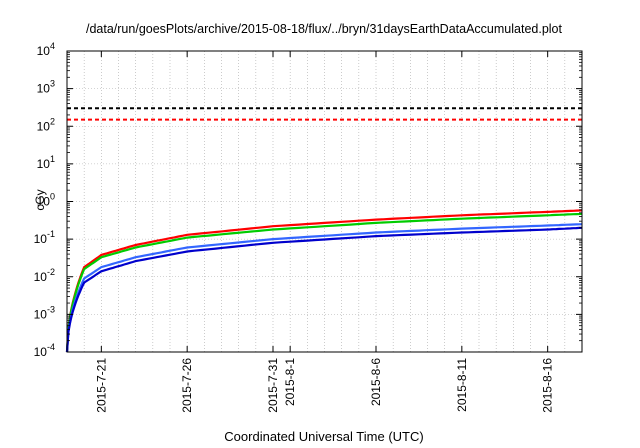  I want to click on y-axis-label: cGy, so click(40, 199).